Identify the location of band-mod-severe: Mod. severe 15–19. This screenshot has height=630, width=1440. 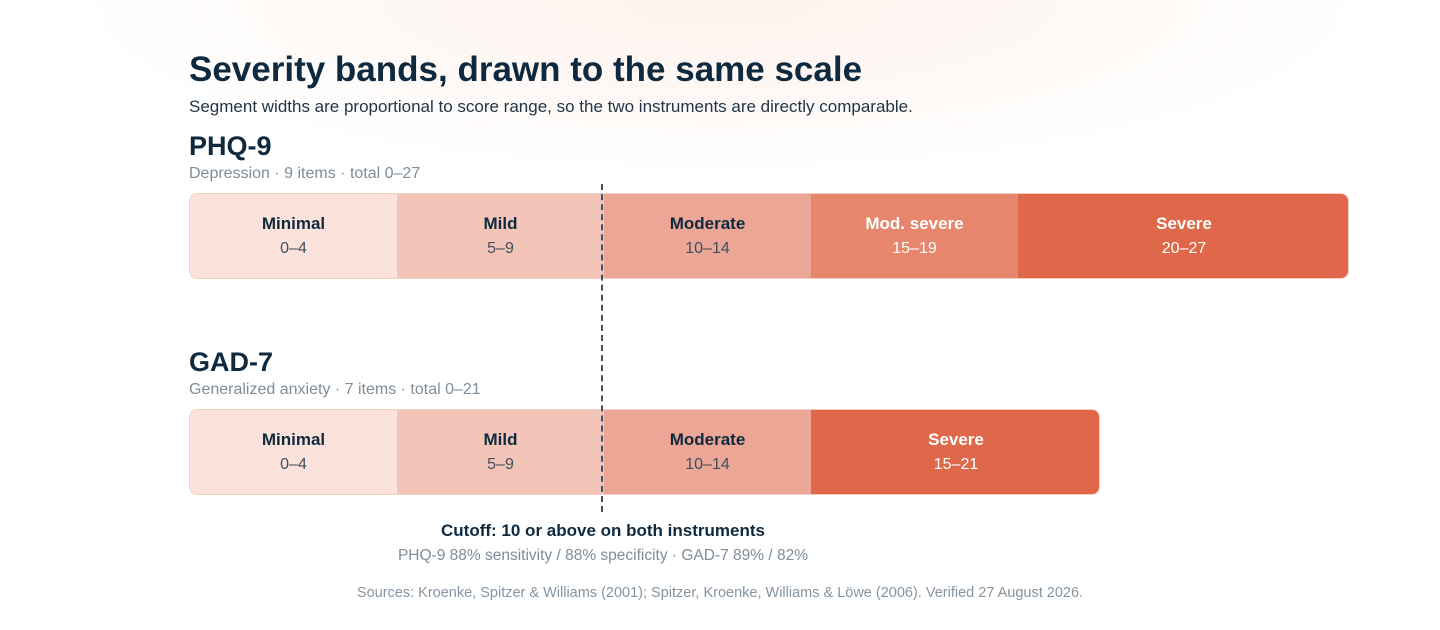
(914, 236).